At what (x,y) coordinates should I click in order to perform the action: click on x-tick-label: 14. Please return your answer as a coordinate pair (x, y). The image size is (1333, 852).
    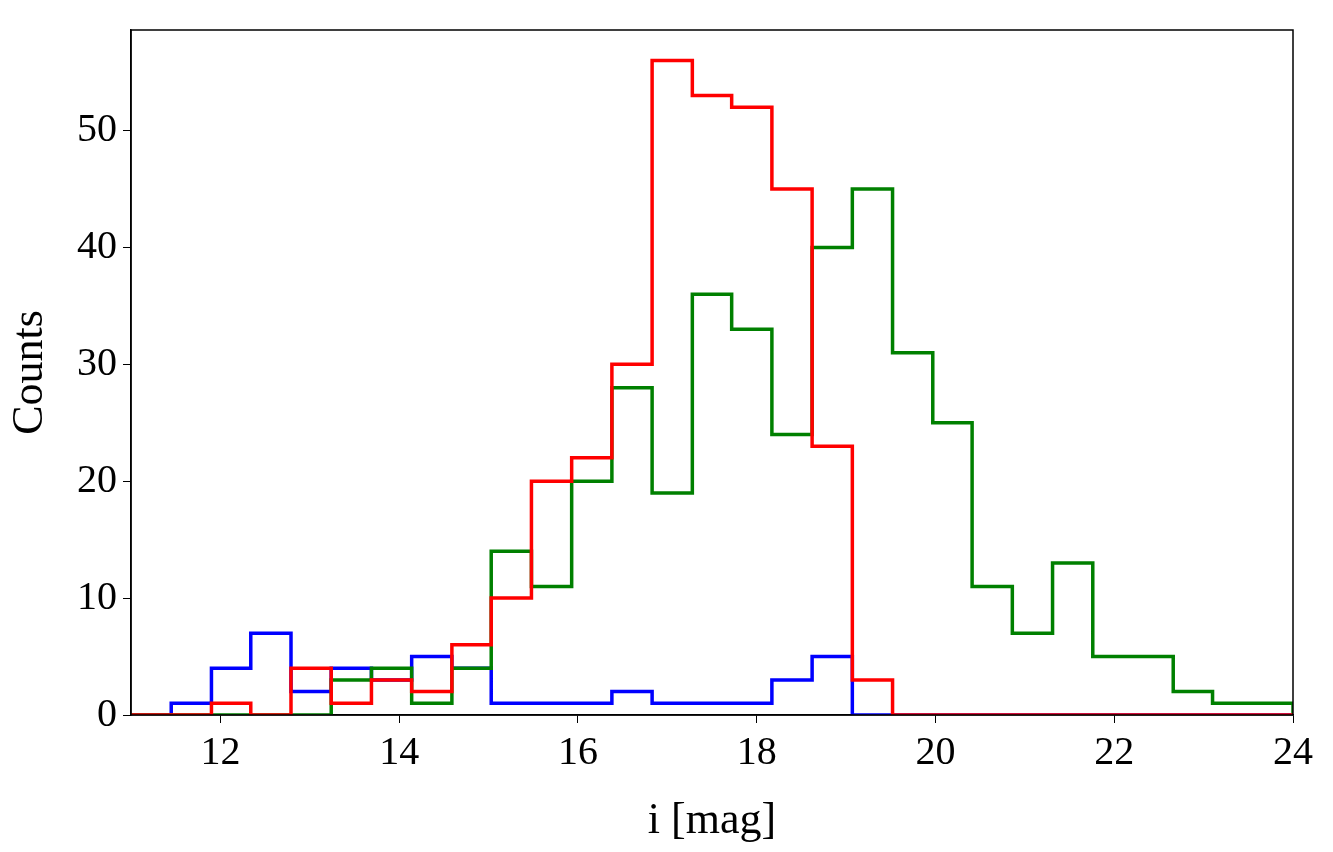
    Looking at the image, I should click on (399, 750).